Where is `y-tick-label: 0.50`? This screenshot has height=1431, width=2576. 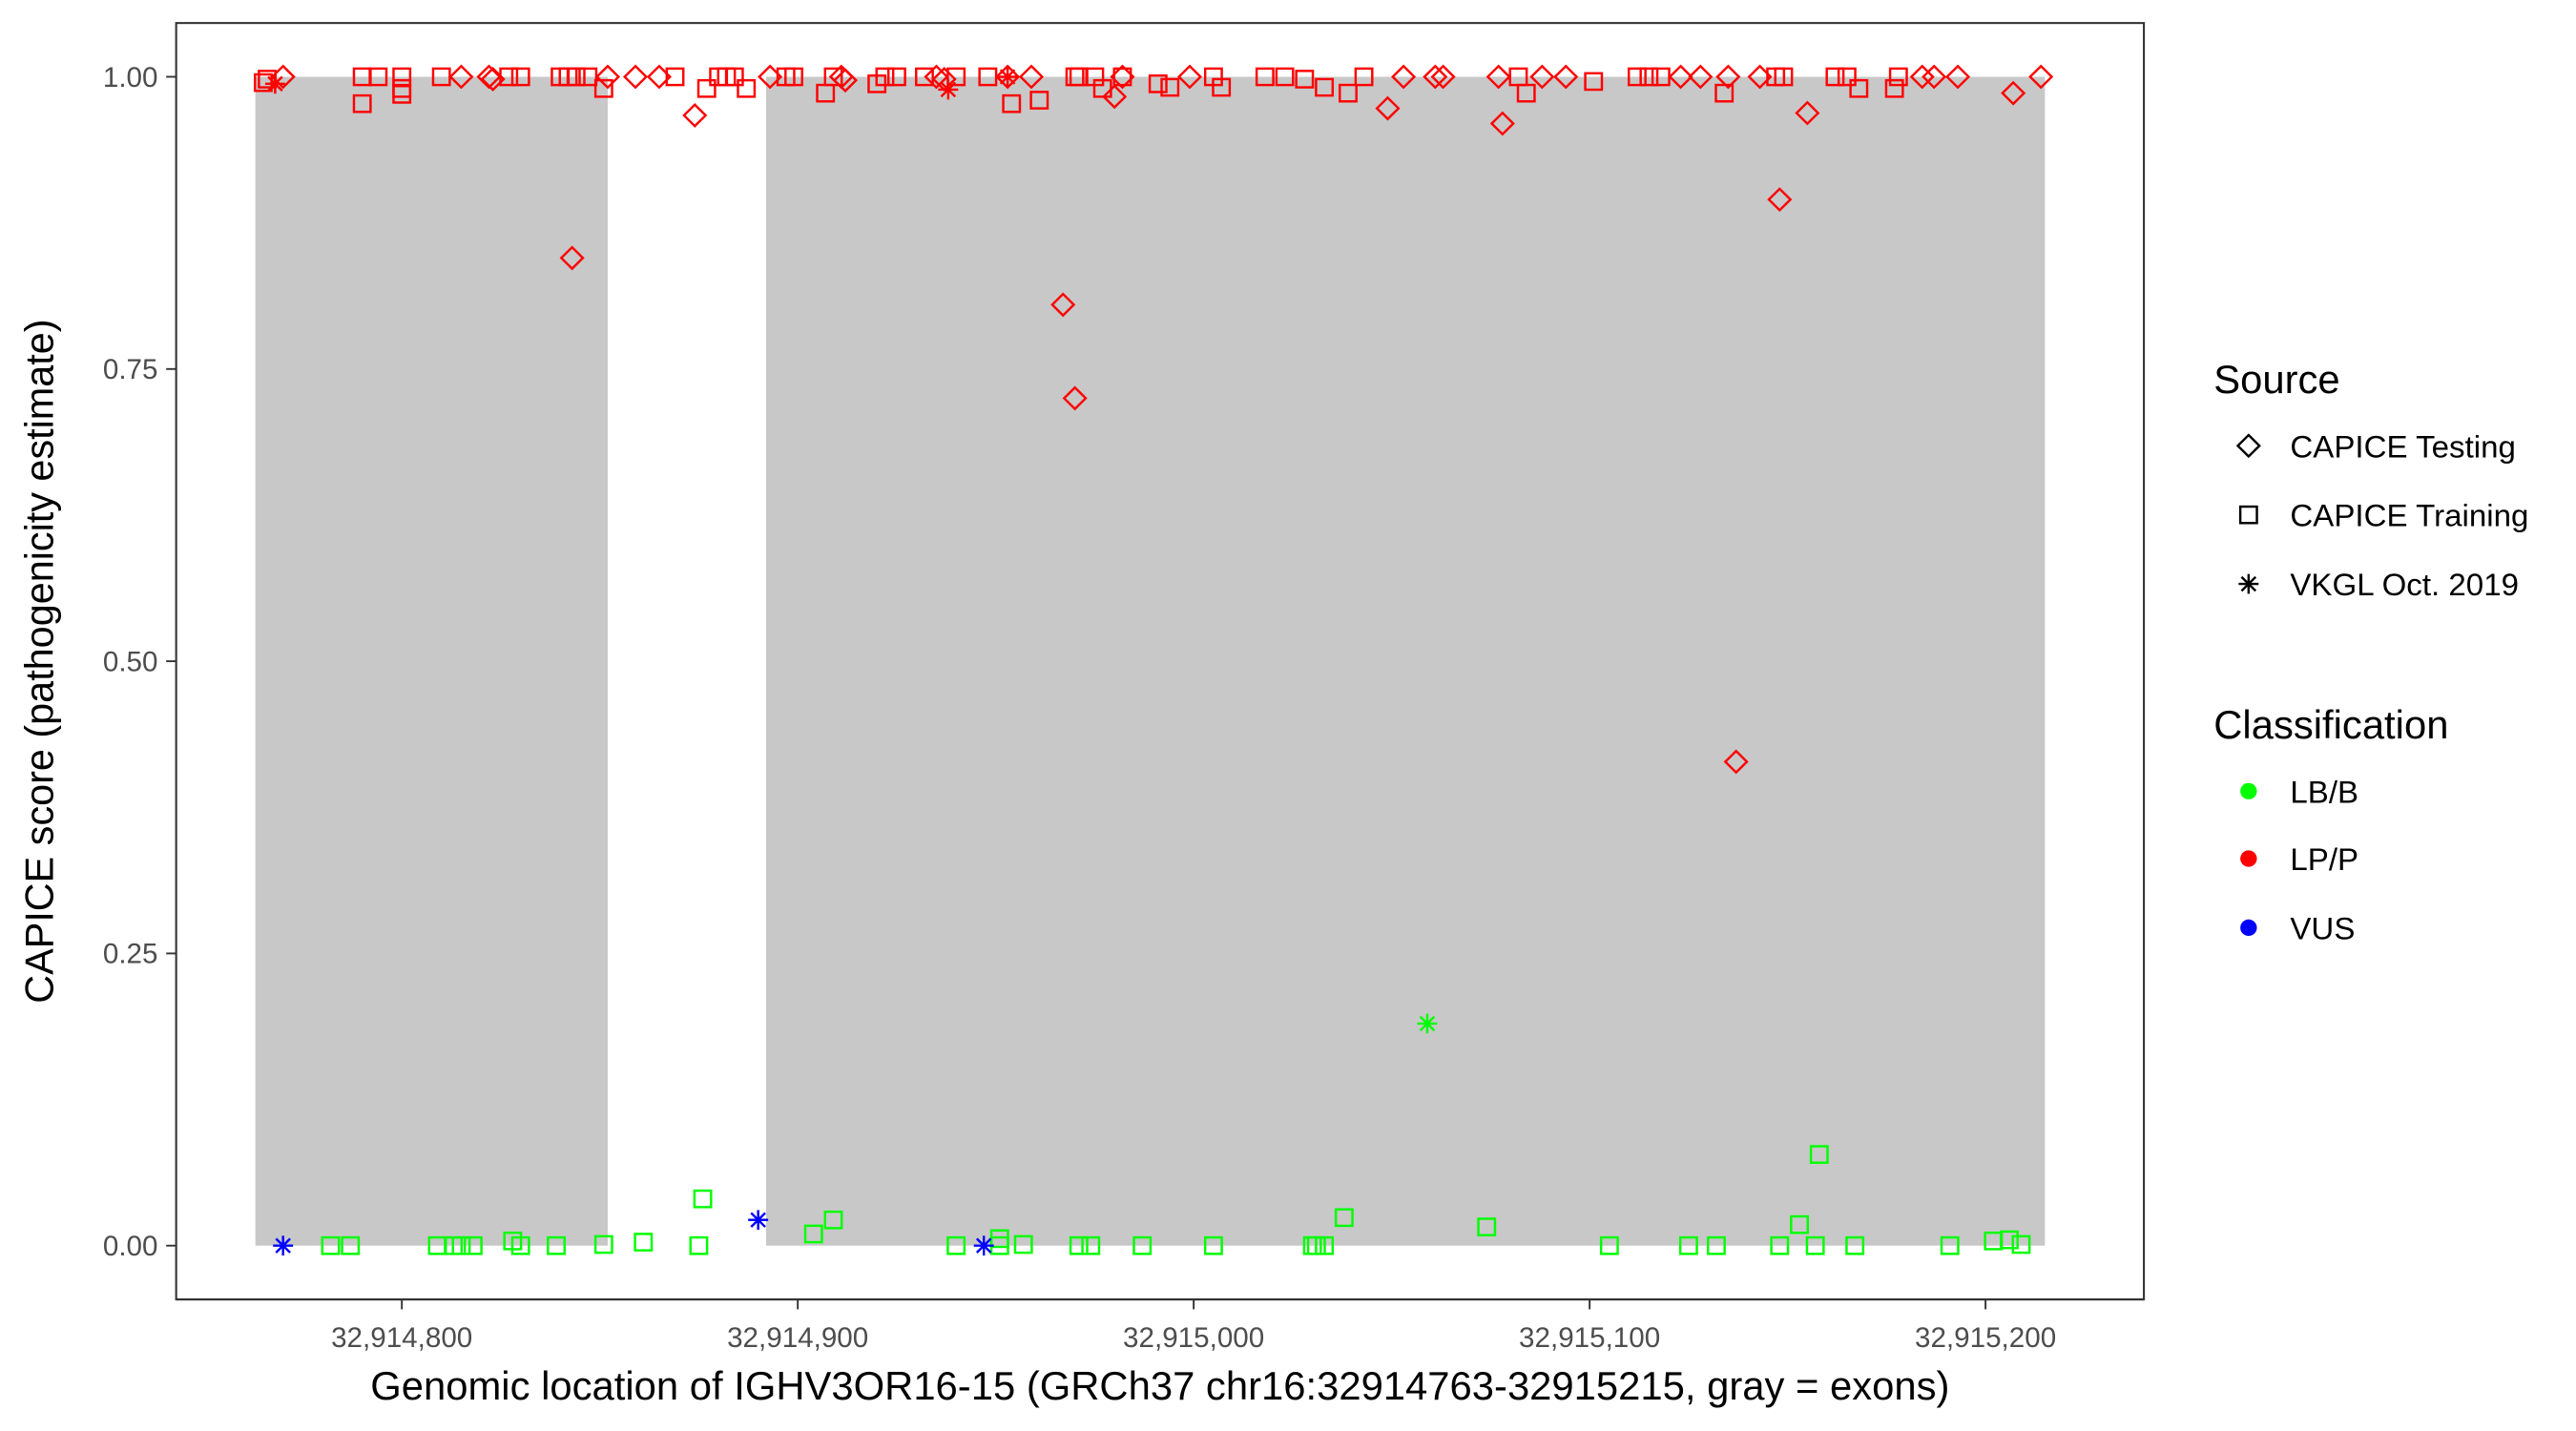
y-tick-label: 0.50 is located at coordinates (130, 662).